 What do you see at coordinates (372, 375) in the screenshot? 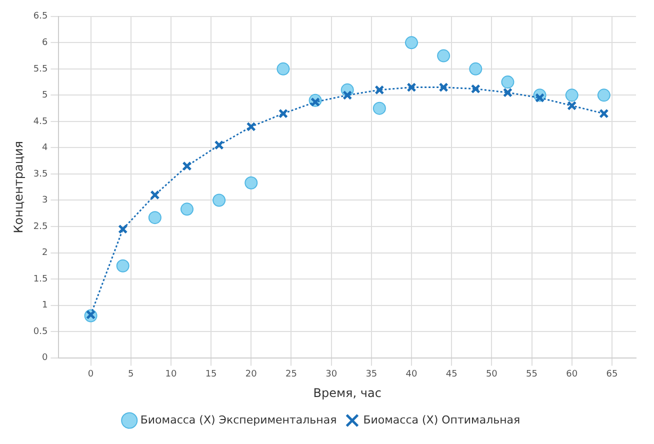
I see `x-tick-label: 35` at bounding box center [372, 375].